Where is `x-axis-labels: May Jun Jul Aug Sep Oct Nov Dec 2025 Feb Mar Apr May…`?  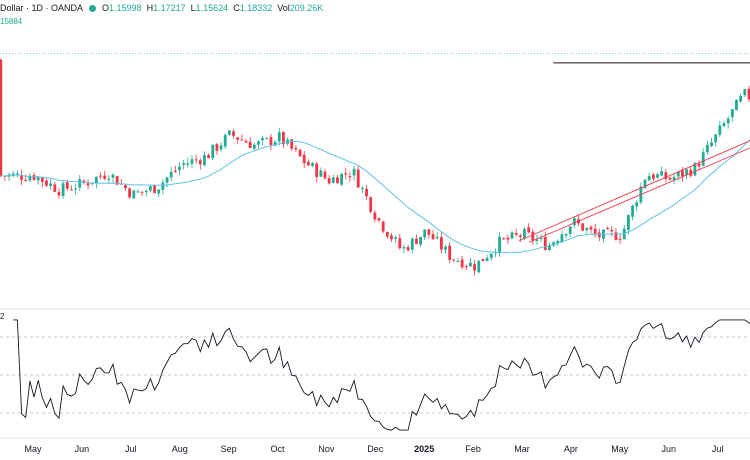 x-axis-labels: May Jun Jul Aug Sep Oct Nov Dec 2025 Feb Mar Apr May… is located at coordinates (373, 449).